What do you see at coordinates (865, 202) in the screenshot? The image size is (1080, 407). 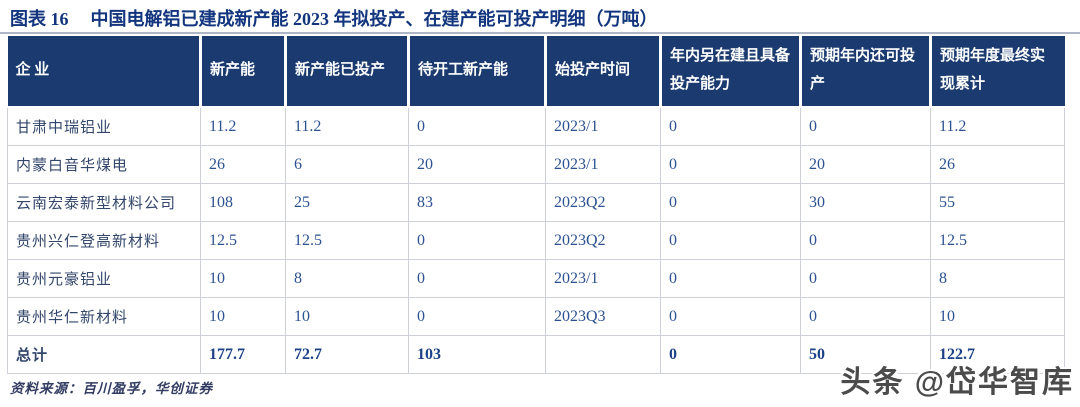 I see `value-cell: 30` at bounding box center [865, 202].